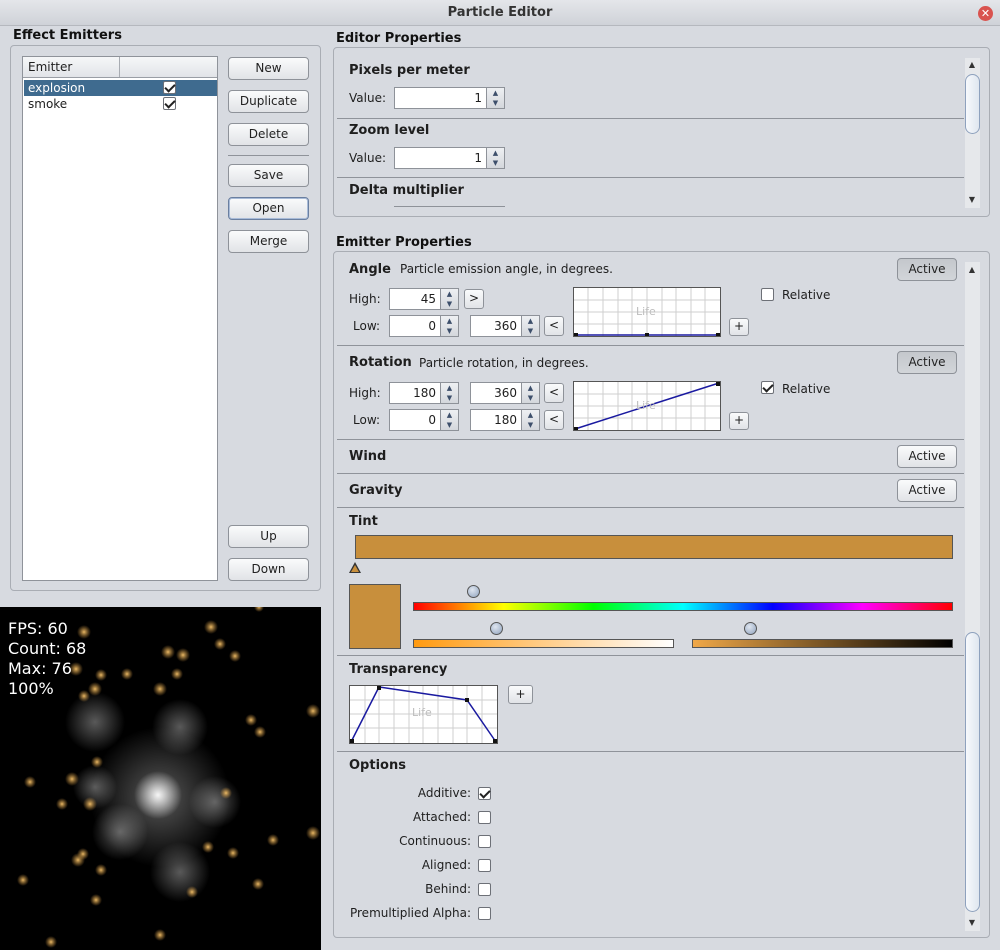 The width and height of the screenshot is (1000, 950). Describe the element at coordinates (767, 387) in the screenshot. I see `rotation-relative-checkbox` at that location.